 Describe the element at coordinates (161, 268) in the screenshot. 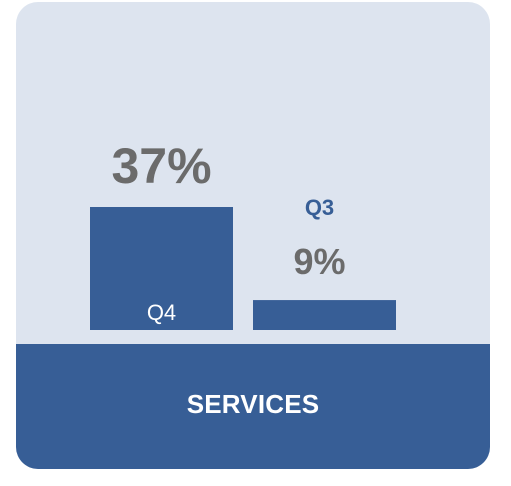

I see `bar-q4` at that location.